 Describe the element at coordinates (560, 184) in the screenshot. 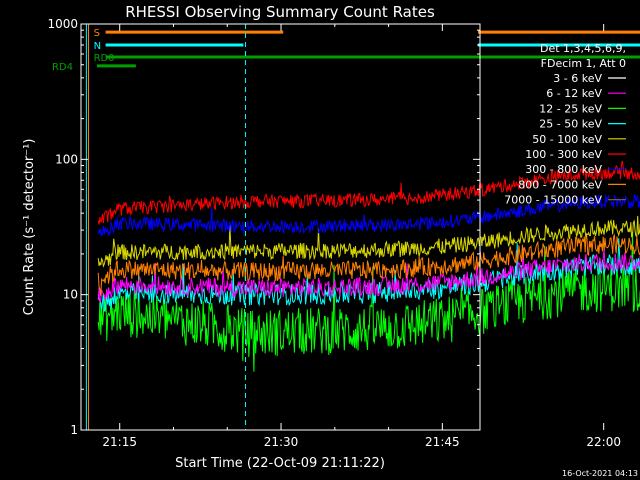

I see `legend-entry-label: 800 - 7000 keV` at that location.